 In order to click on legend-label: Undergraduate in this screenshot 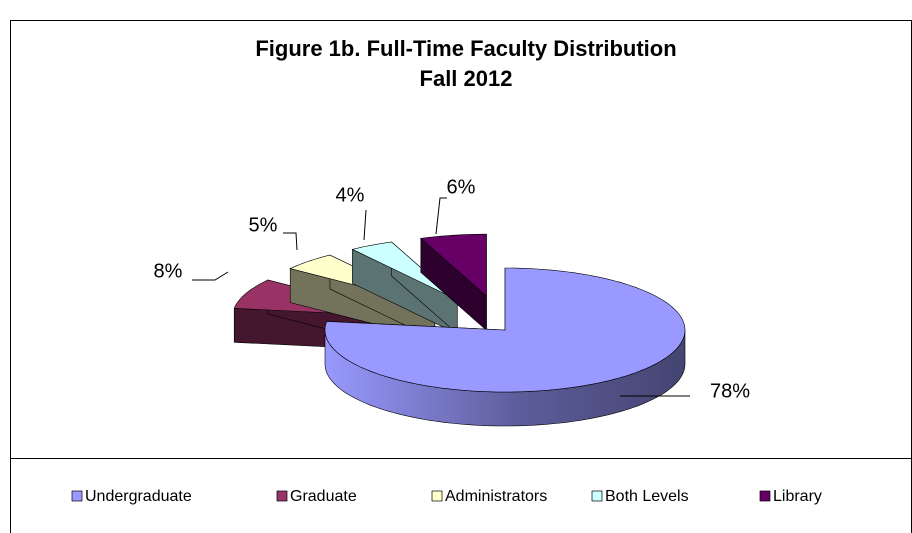, I will do `click(138, 496)`.